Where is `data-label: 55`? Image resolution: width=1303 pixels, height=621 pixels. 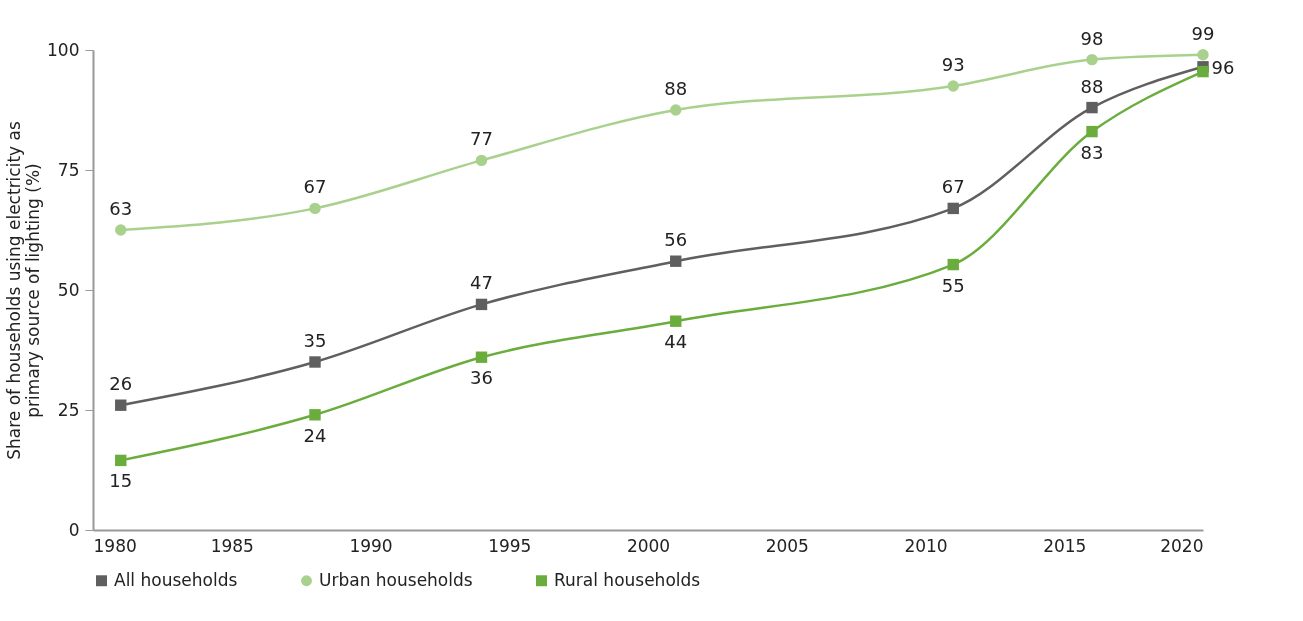 data-label: 55 is located at coordinates (953, 285).